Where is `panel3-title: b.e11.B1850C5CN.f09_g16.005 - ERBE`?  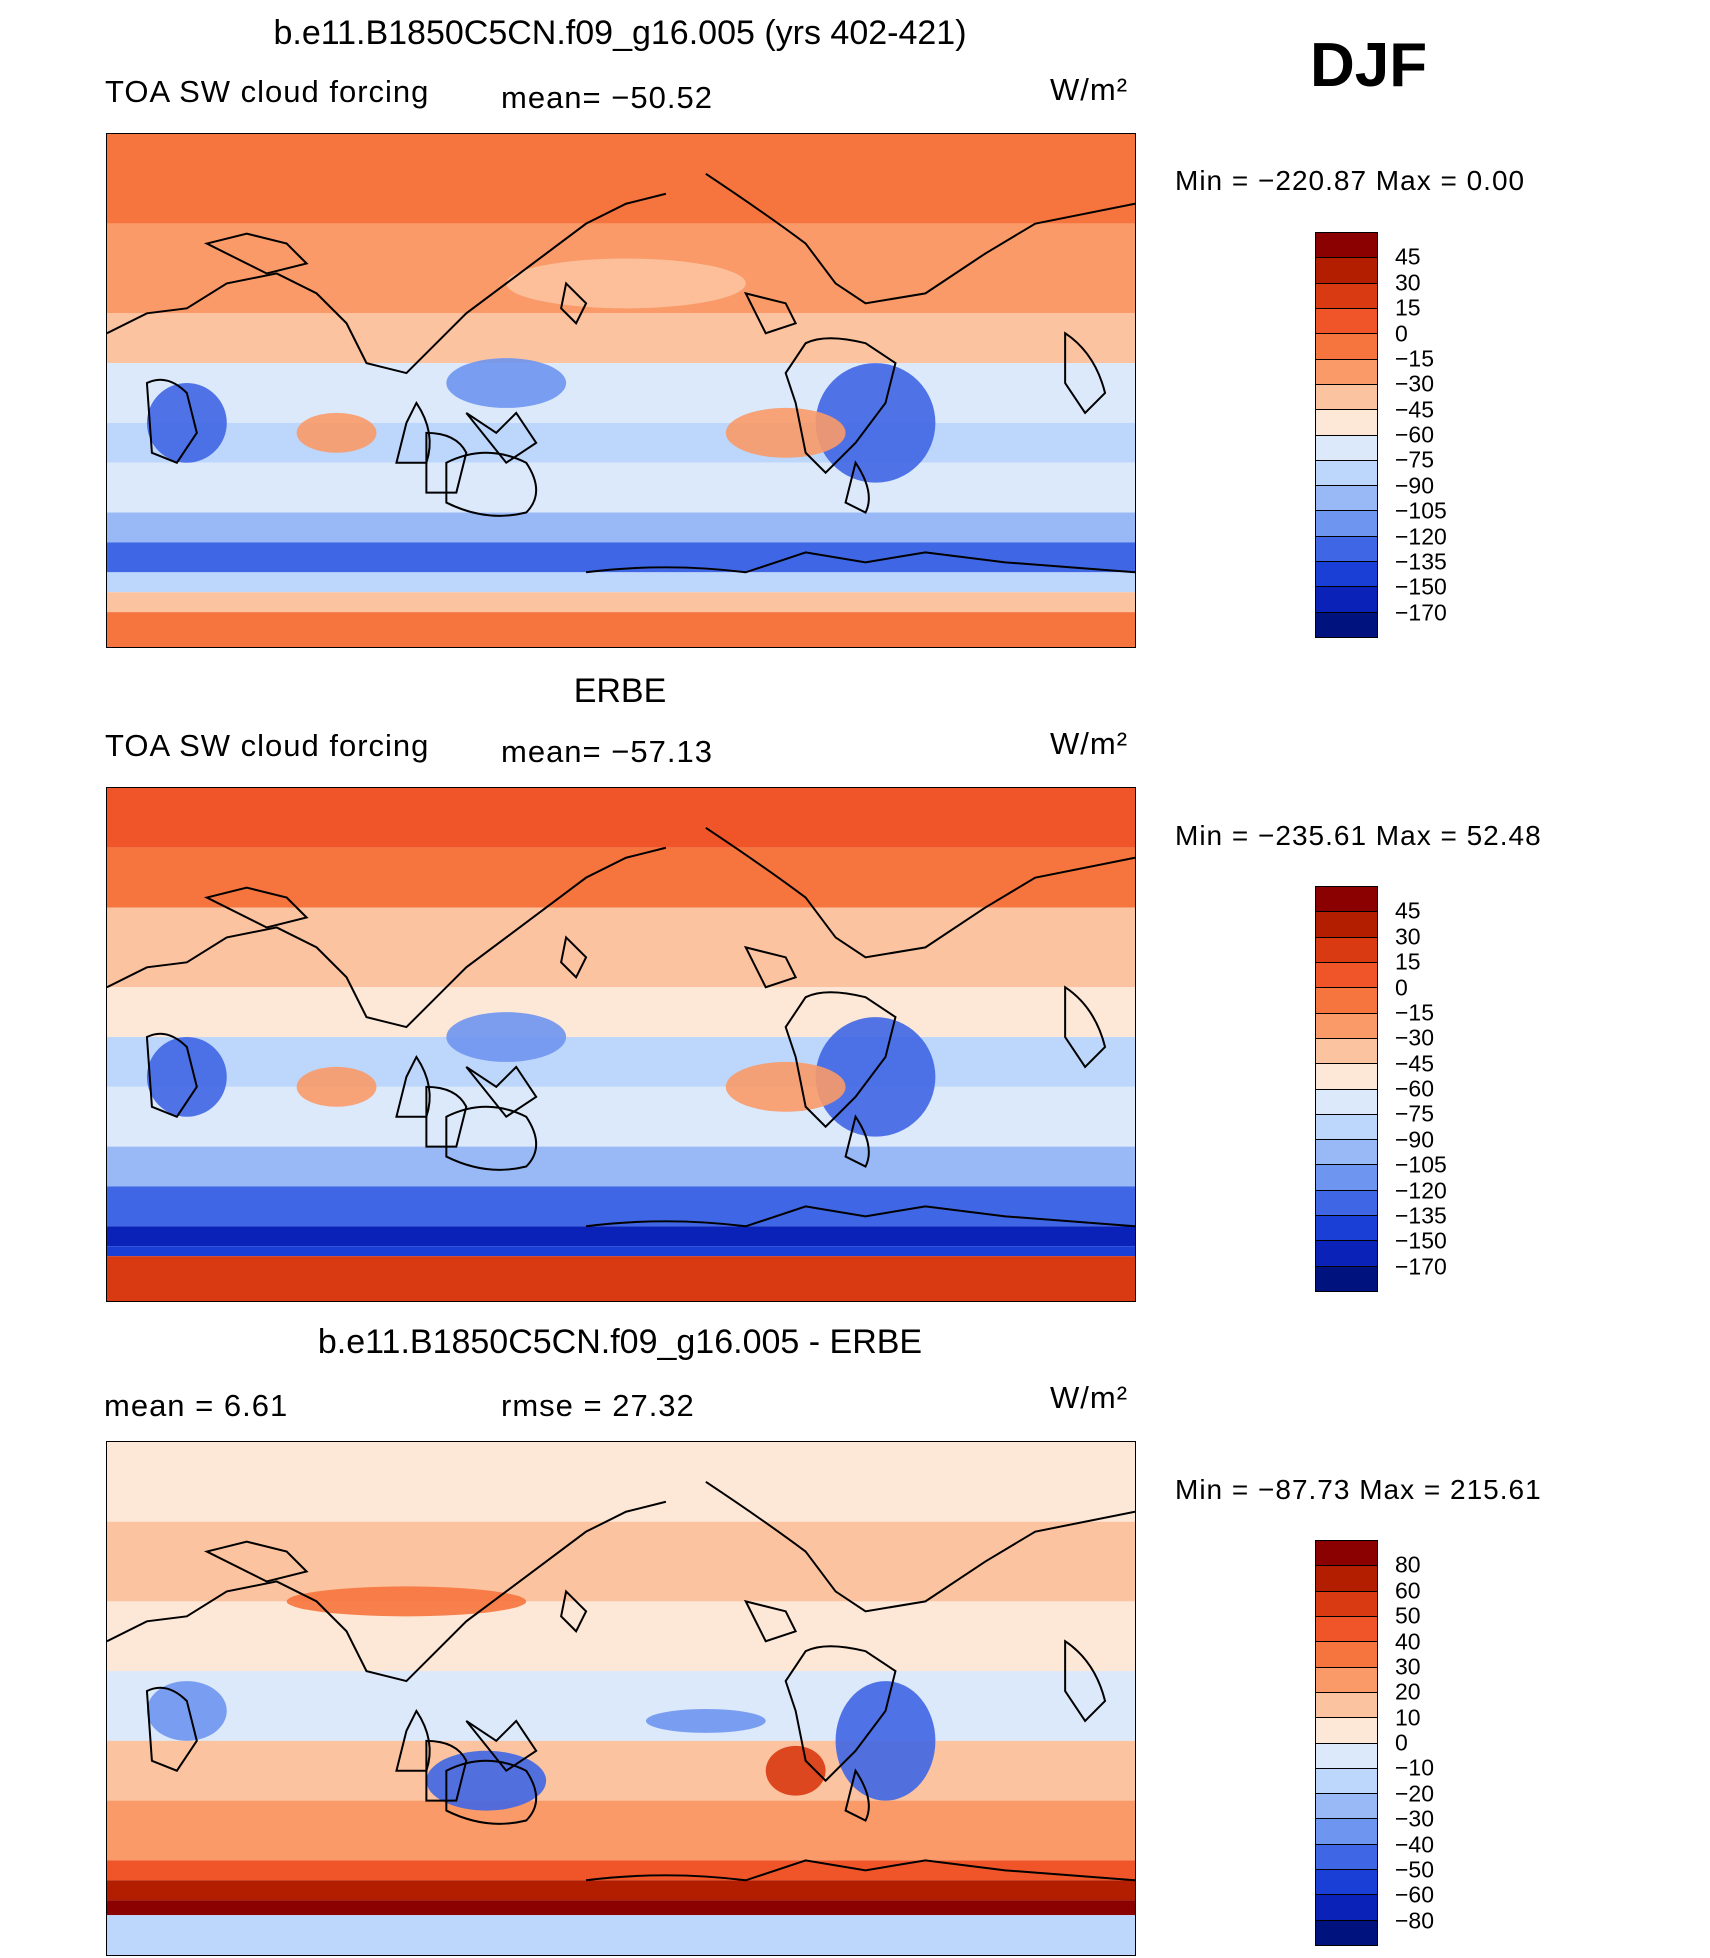
panel3-title: b.e11.B1850C5CN.f09_g16.005 - ERBE is located at coordinates (620, 1342).